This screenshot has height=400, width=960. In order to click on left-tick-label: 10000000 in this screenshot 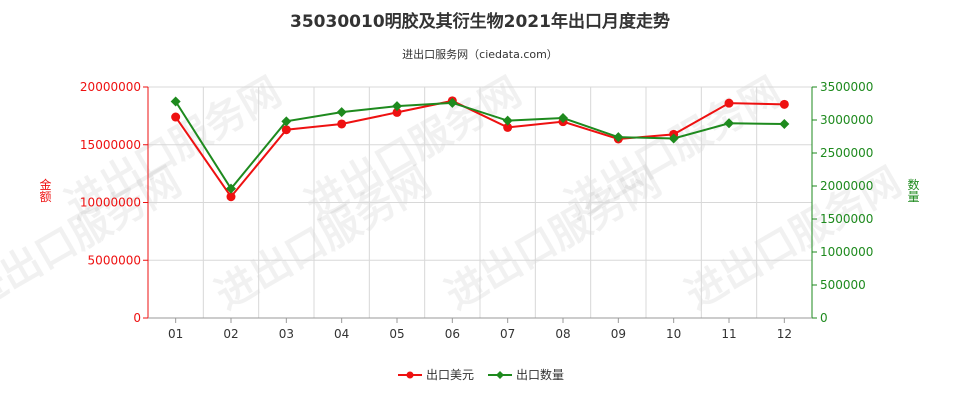, I will do `click(110, 203)`.